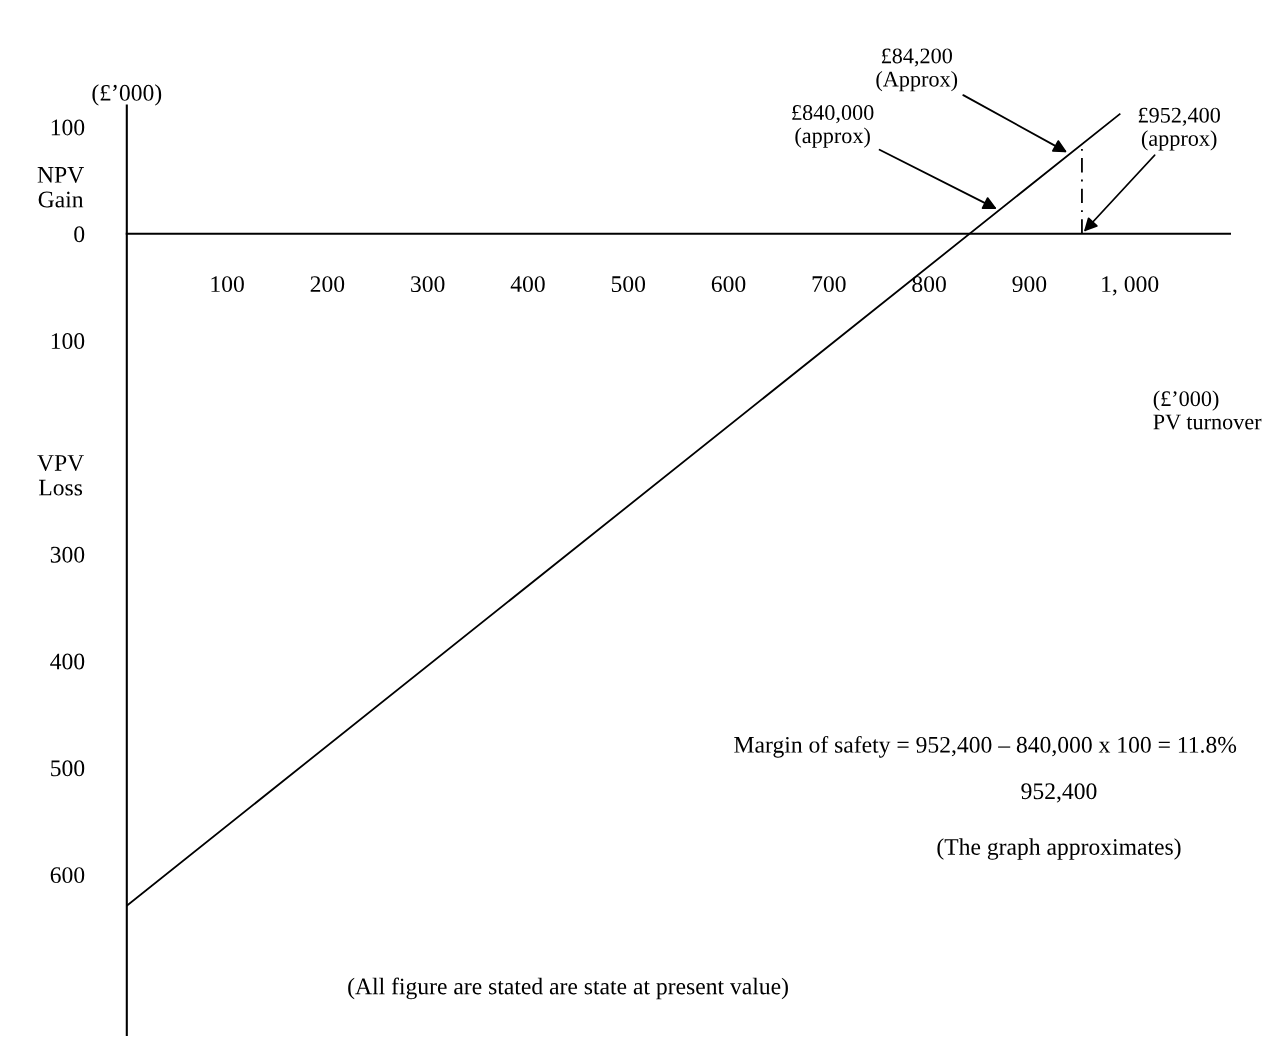 This screenshot has height=1056, width=1268. Describe the element at coordinates (227, 284) in the screenshot. I see `x-tick-label: 100` at that location.